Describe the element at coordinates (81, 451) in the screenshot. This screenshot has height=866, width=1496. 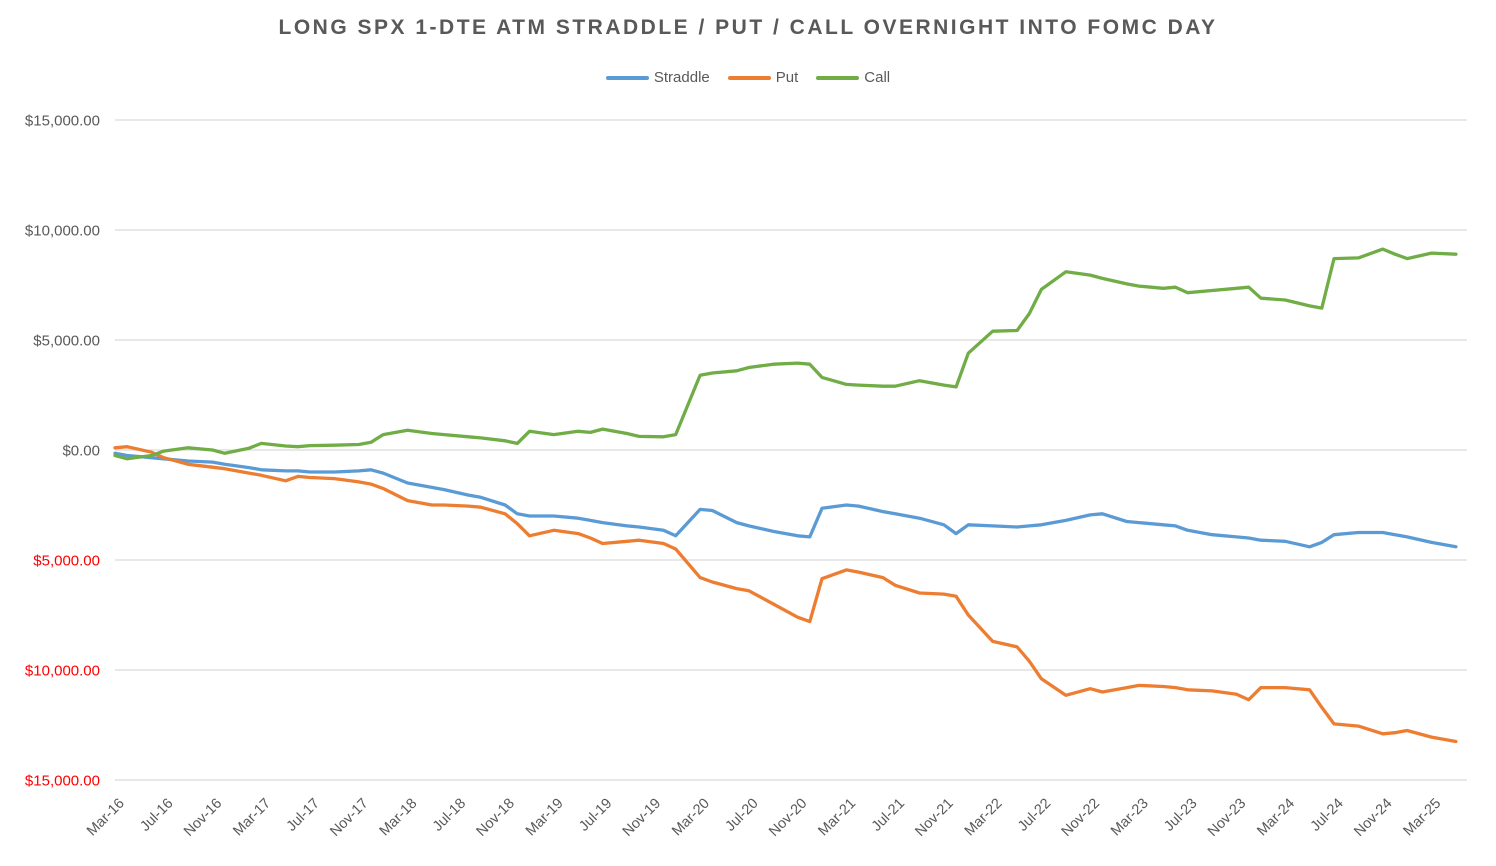
I see `y-axis-tick-label: $0.00` at that location.